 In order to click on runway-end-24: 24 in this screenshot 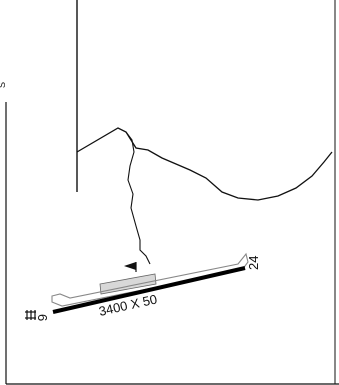, I will do `click(253, 263)`.